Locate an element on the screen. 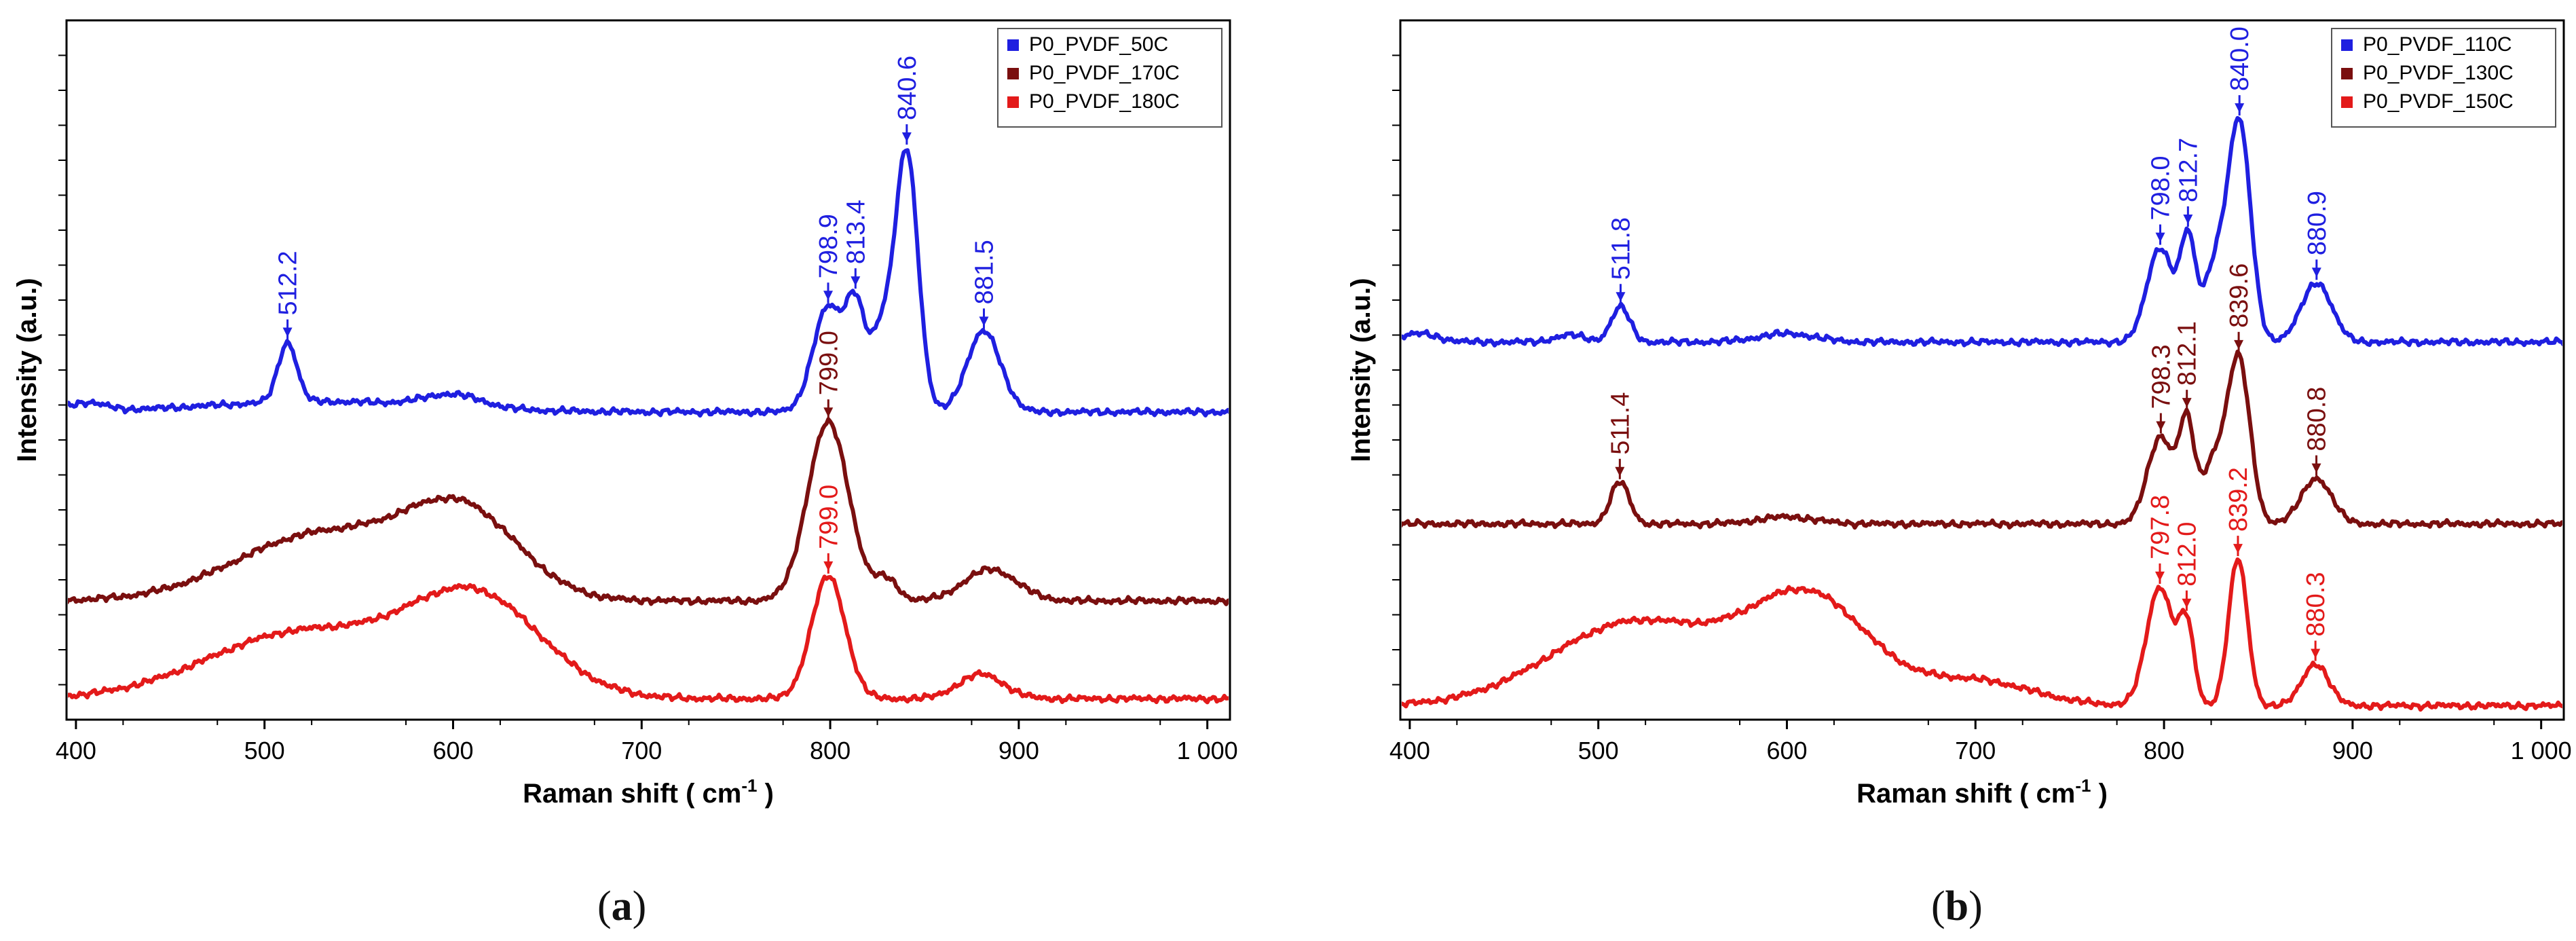 This screenshot has height=941, width=2576. series-line-P0_PVDF_150C is located at coordinates (1982, 634).